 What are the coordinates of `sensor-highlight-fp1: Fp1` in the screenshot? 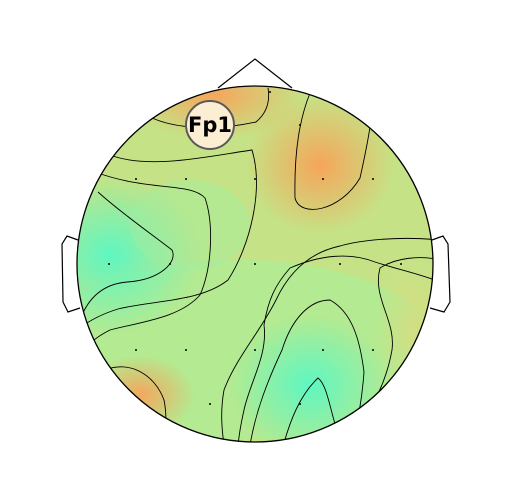 It's located at (210, 125).